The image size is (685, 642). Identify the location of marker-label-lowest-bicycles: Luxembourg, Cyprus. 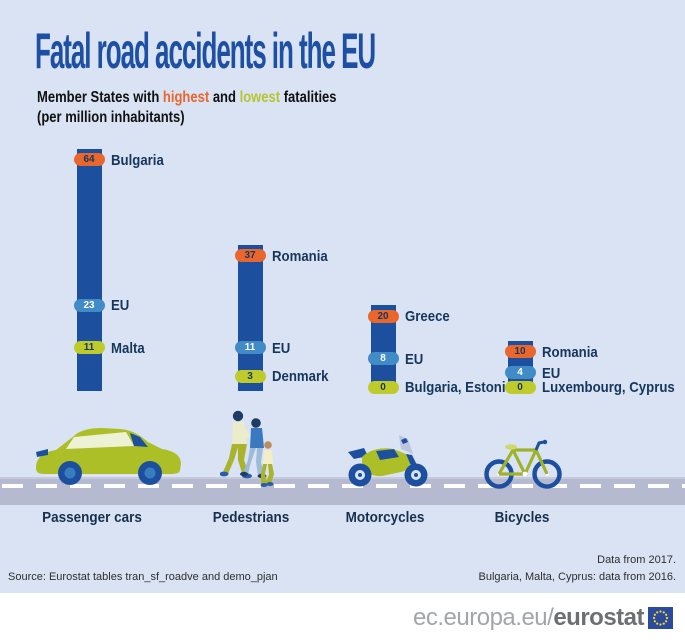
(608, 387).